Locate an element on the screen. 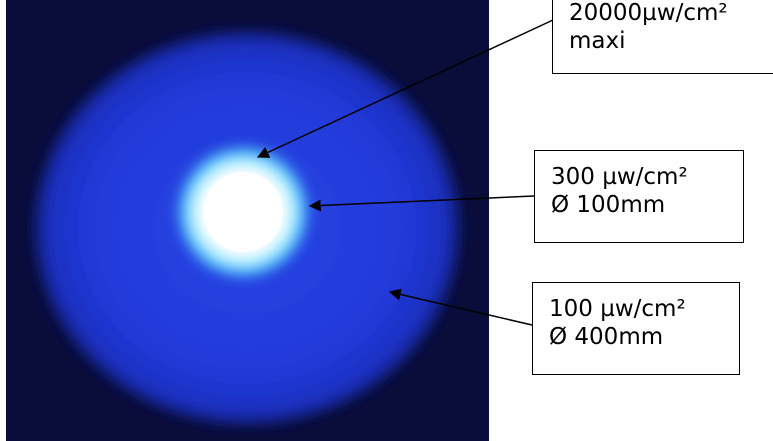 The height and width of the screenshot is (441, 773). callout-max-value: 20000µw/cm² is located at coordinates (648, 13).